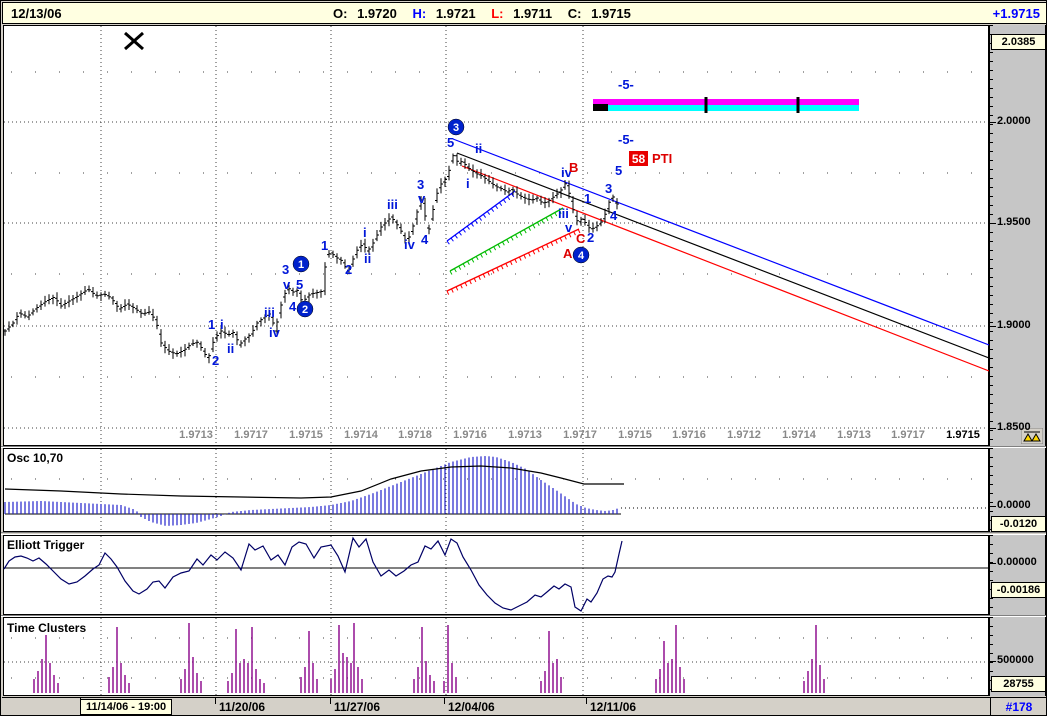 This screenshot has height=716, width=1047. What do you see at coordinates (456, 128) in the screenshot?
I see `svg-text: 3` at bounding box center [456, 128].